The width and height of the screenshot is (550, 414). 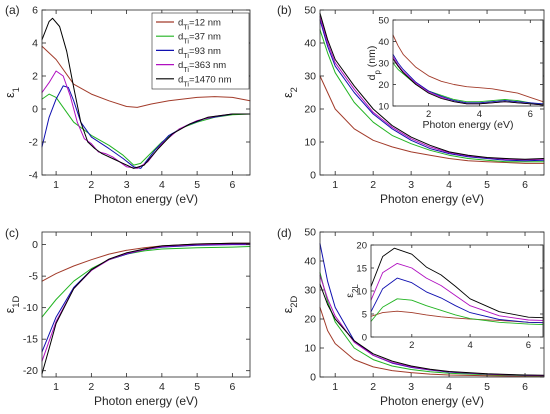 What do you see at coordinates (16, 89) in the screenshot?
I see `y-axis-label-sub: 1` at bounding box center [16, 89].